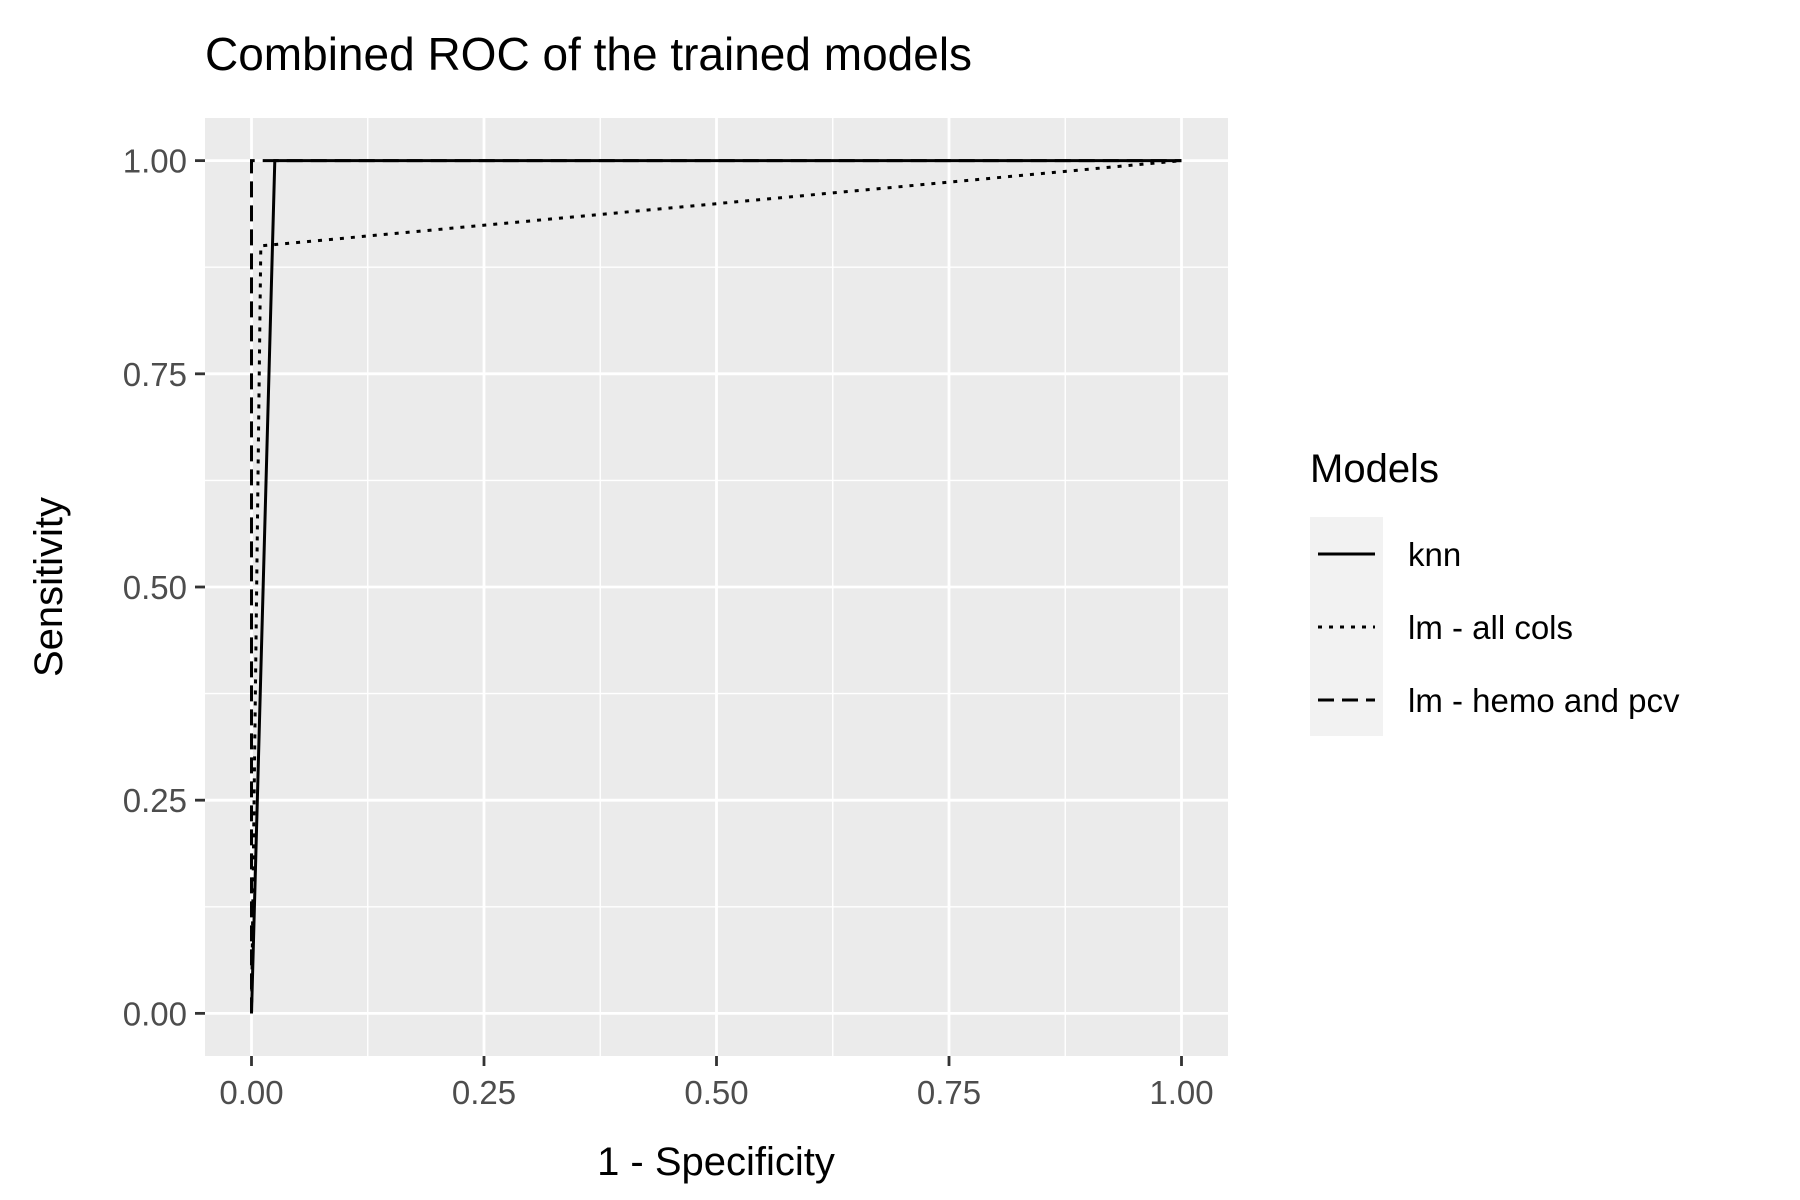 This screenshot has height=1200, width=1800. Describe the element at coordinates (155, 587) in the screenshot. I see `y-tick-label-2: 0.50` at that location.